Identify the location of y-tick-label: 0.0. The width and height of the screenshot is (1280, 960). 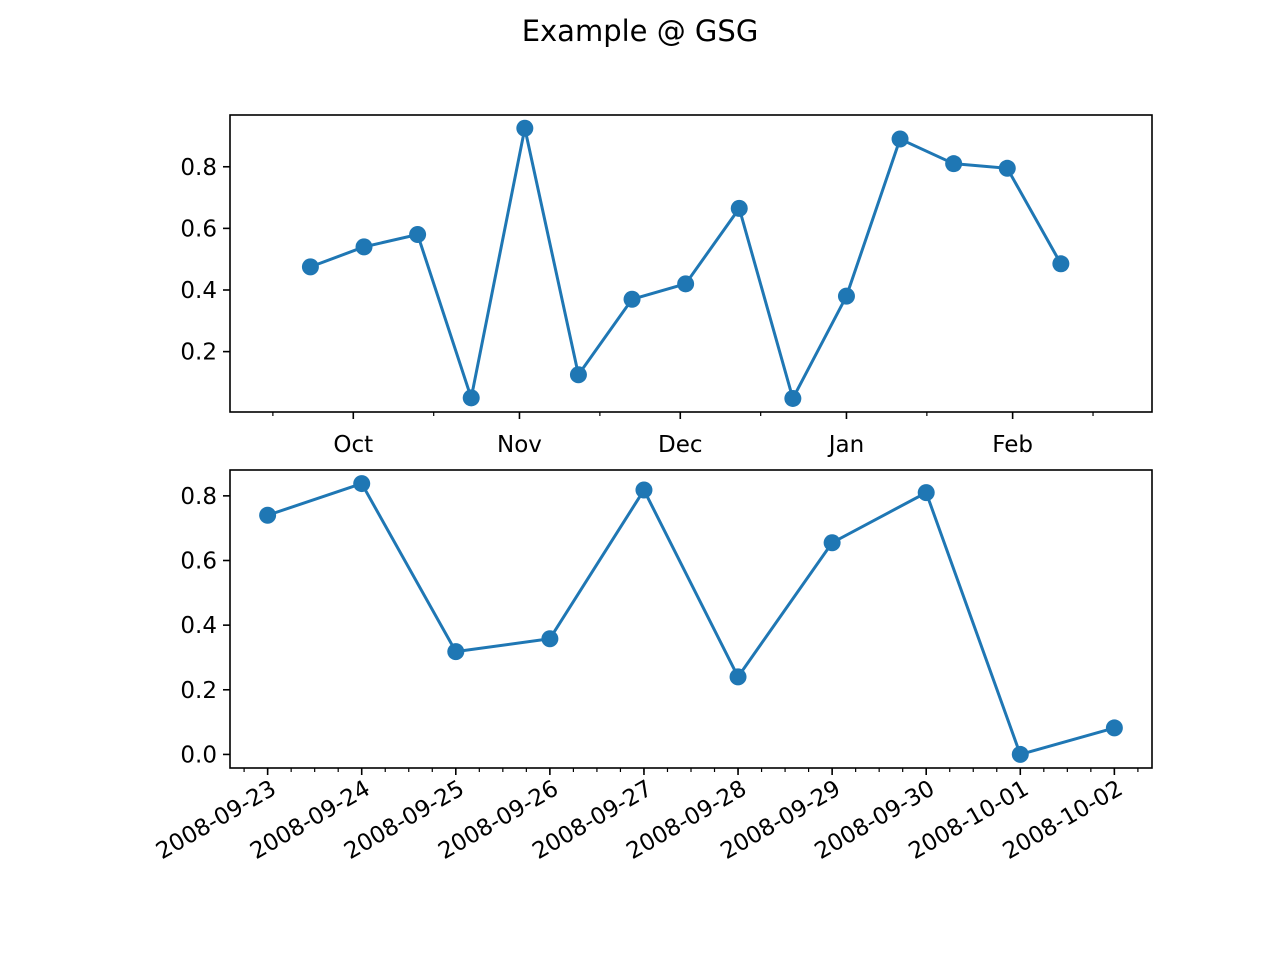
(198, 755).